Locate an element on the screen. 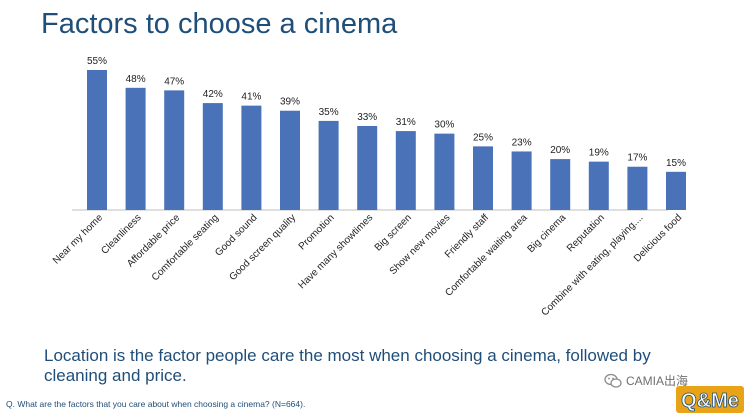 This screenshot has height=416, width=746. value-label-7: 35% is located at coordinates (329, 112).